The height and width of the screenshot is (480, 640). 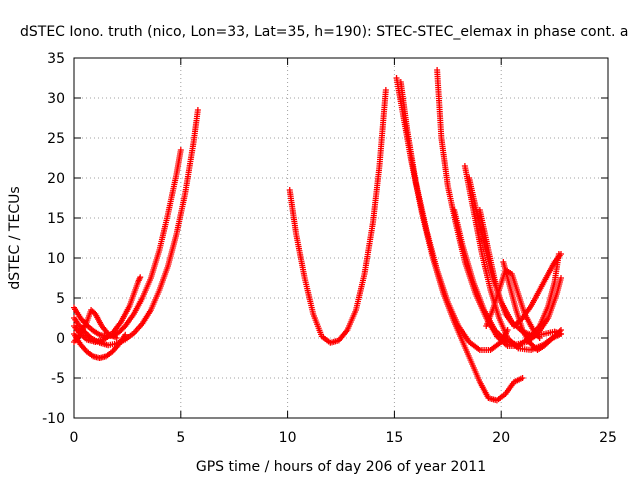 What do you see at coordinates (58, 379) in the screenshot?
I see `y-tick-label: -5` at bounding box center [58, 379].